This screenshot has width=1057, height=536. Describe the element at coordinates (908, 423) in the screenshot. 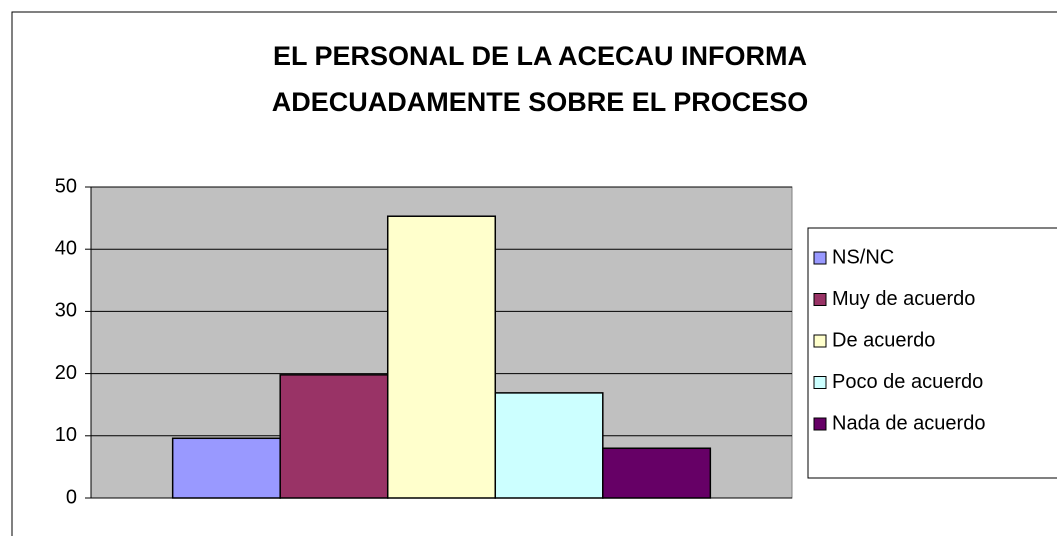

I see `legend-label: Nada de acuerdo` at that location.